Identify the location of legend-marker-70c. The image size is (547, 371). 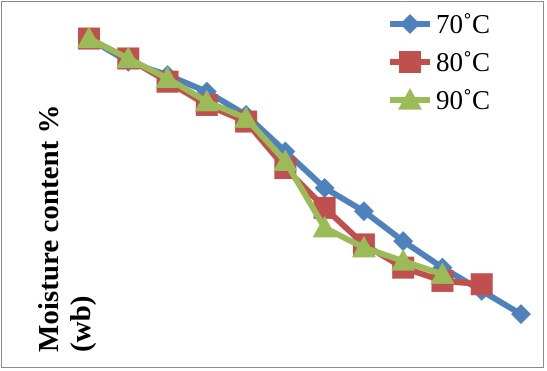
(410, 24).